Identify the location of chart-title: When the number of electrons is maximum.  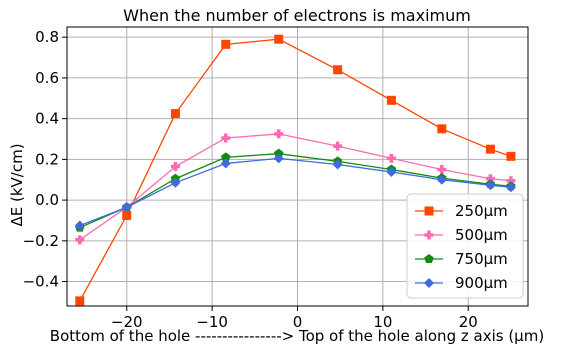
(297, 15).